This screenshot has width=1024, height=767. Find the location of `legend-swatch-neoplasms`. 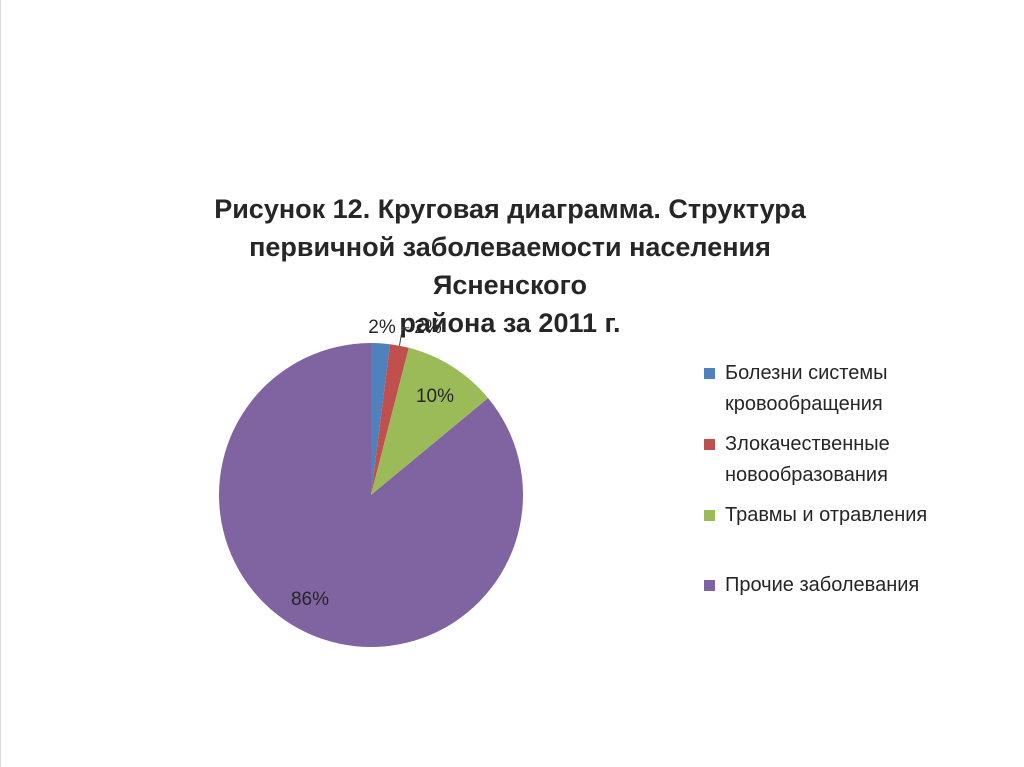

legend-swatch-neoplasms is located at coordinates (709, 444).